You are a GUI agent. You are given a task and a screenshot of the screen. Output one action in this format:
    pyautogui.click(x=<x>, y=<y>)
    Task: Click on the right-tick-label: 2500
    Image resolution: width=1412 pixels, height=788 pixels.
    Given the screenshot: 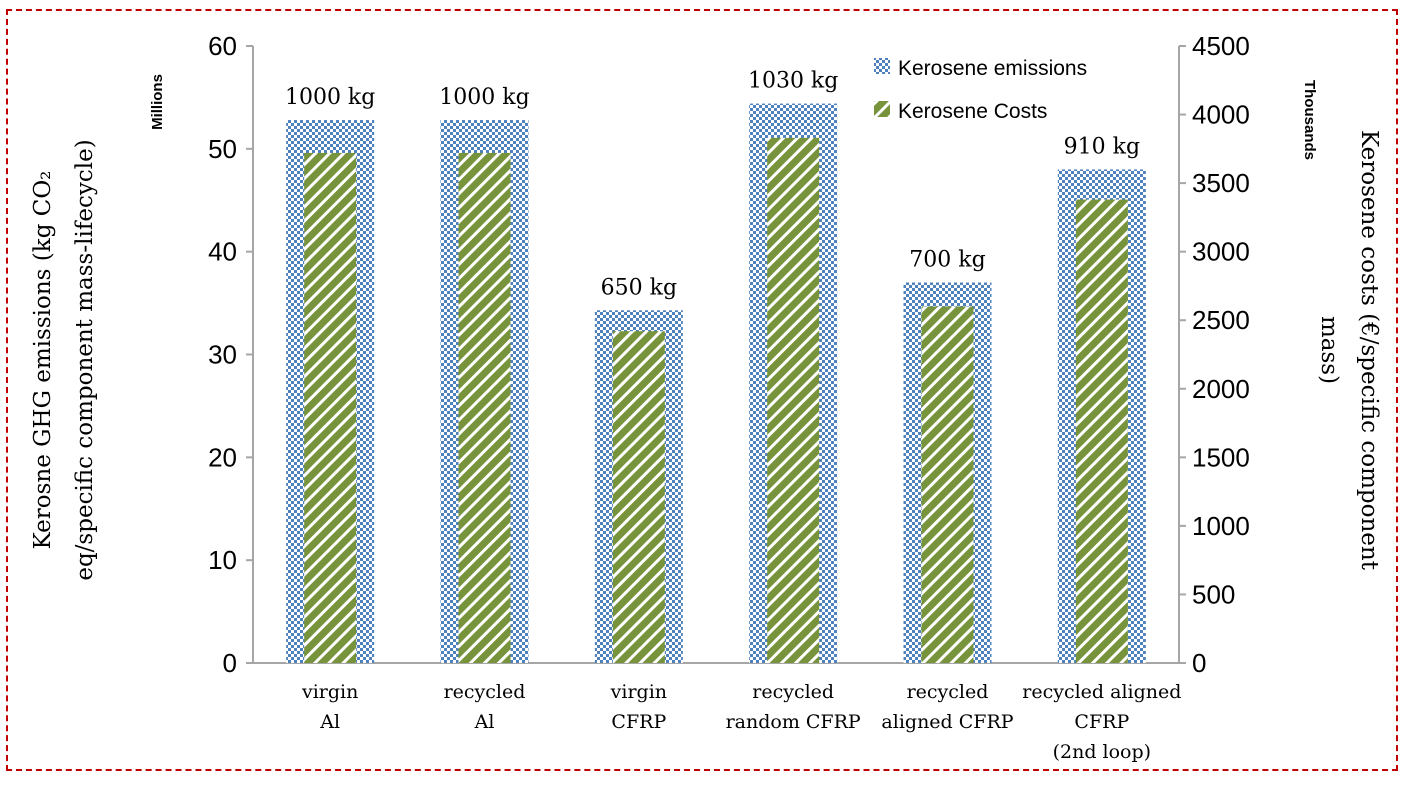 What is the action you would take?
    pyautogui.click(x=1221, y=320)
    